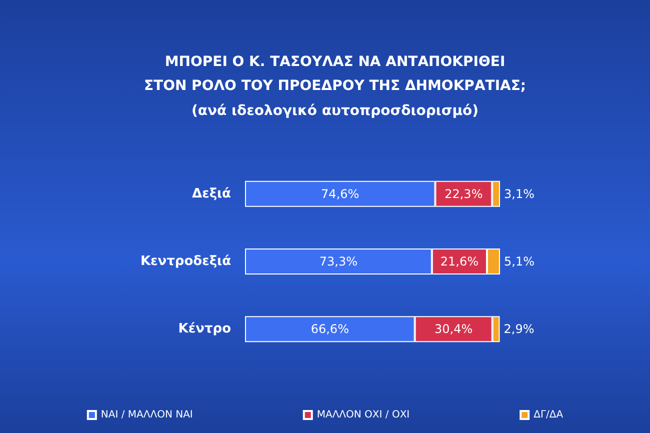  I want to click on y-tick-label: Δεξιά, so click(212, 194).